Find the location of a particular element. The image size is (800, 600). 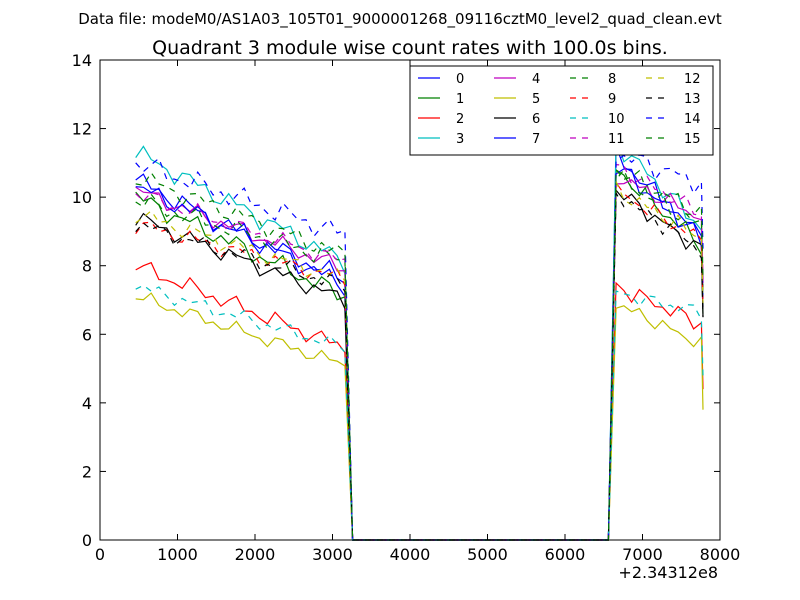

legend-label-15: 15 is located at coordinates (692, 139).